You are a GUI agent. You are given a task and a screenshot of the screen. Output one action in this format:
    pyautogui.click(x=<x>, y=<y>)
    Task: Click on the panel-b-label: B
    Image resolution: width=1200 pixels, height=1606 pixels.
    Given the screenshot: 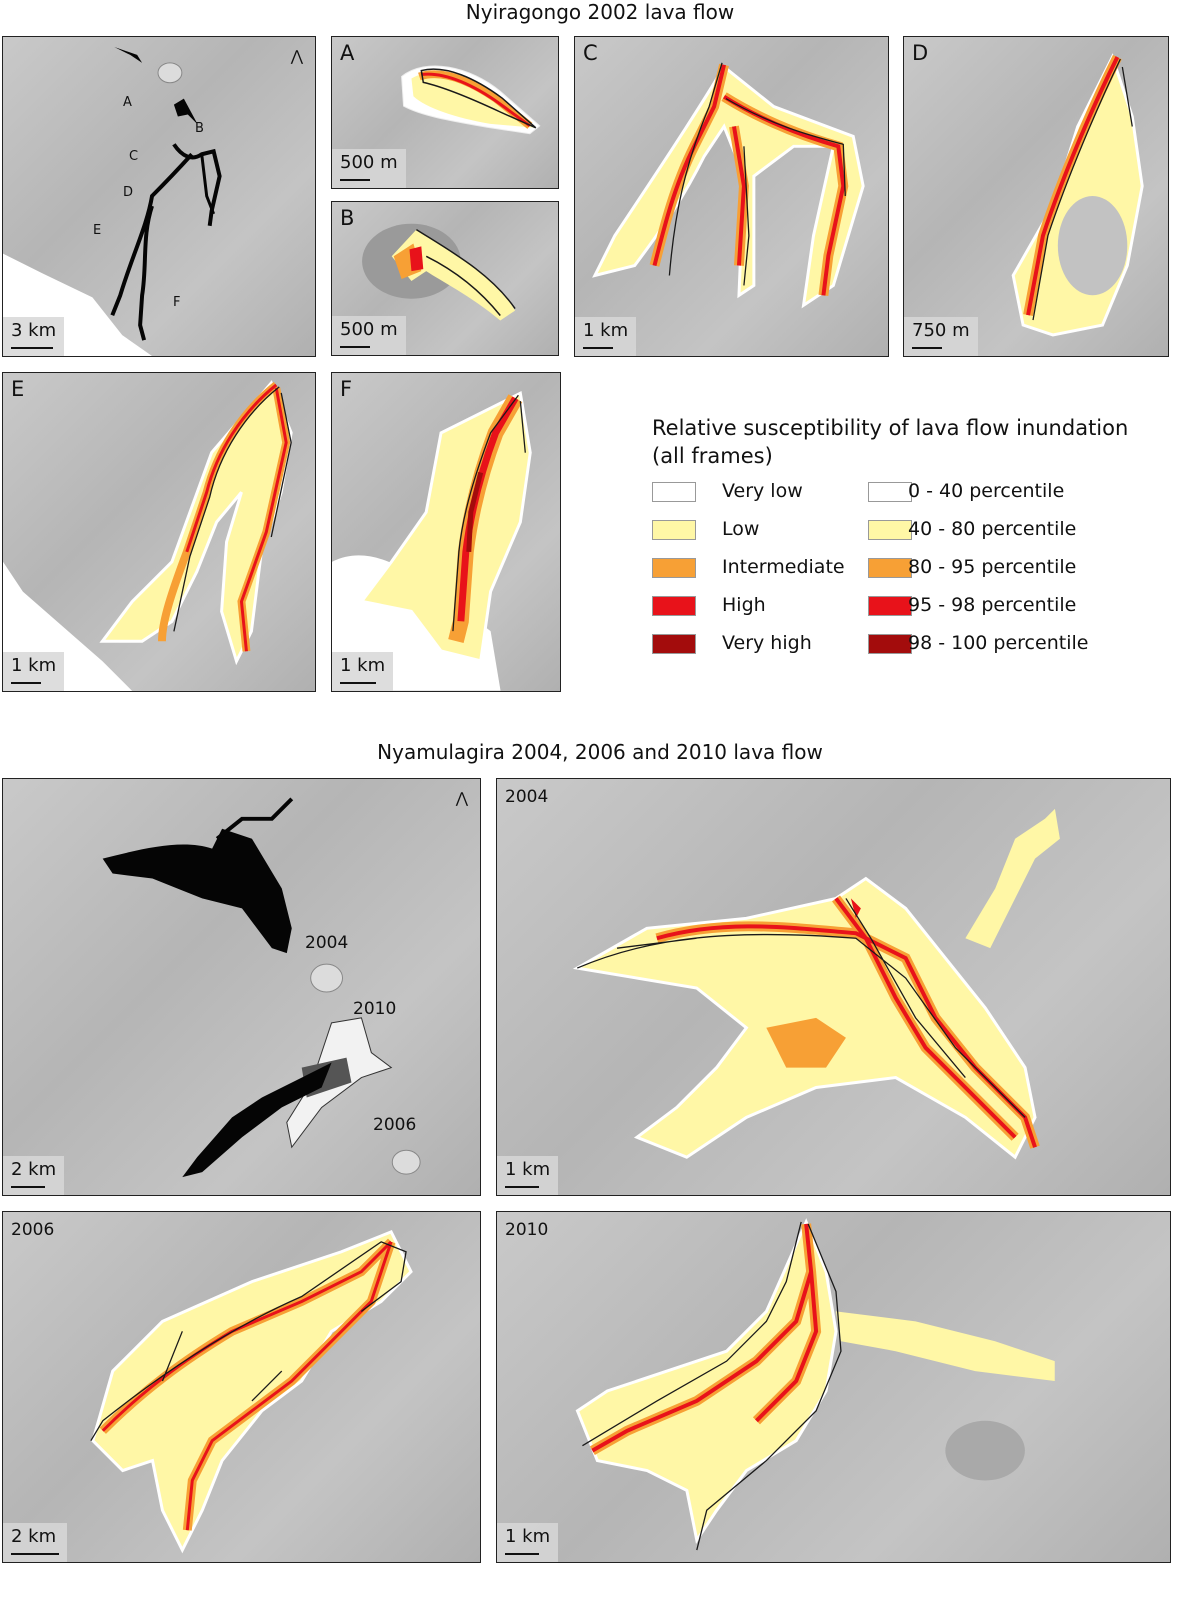 What is the action you would take?
    pyautogui.click(x=347, y=218)
    